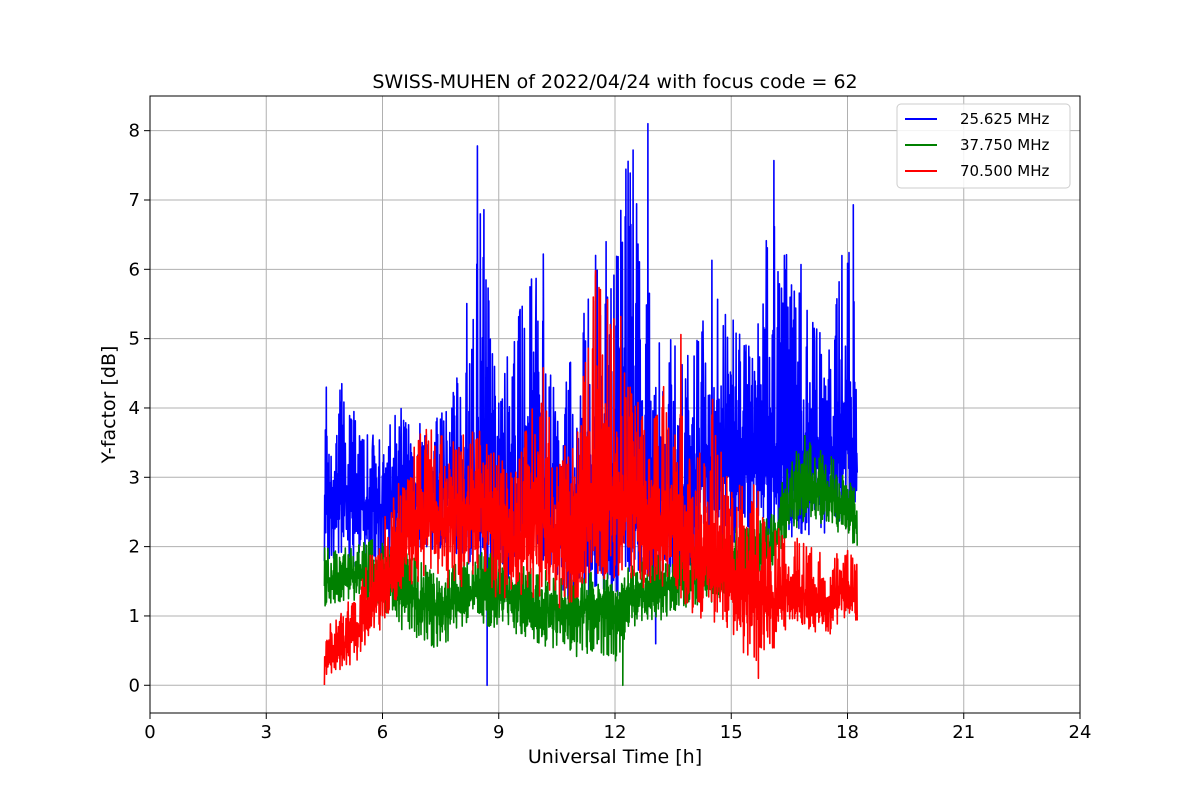 The width and height of the screenshot is (1200, 800). What do you see at coordinates (963, 732) in the screenshot?
I see `x-tick-label: 21` at bounding box center [963, 732].